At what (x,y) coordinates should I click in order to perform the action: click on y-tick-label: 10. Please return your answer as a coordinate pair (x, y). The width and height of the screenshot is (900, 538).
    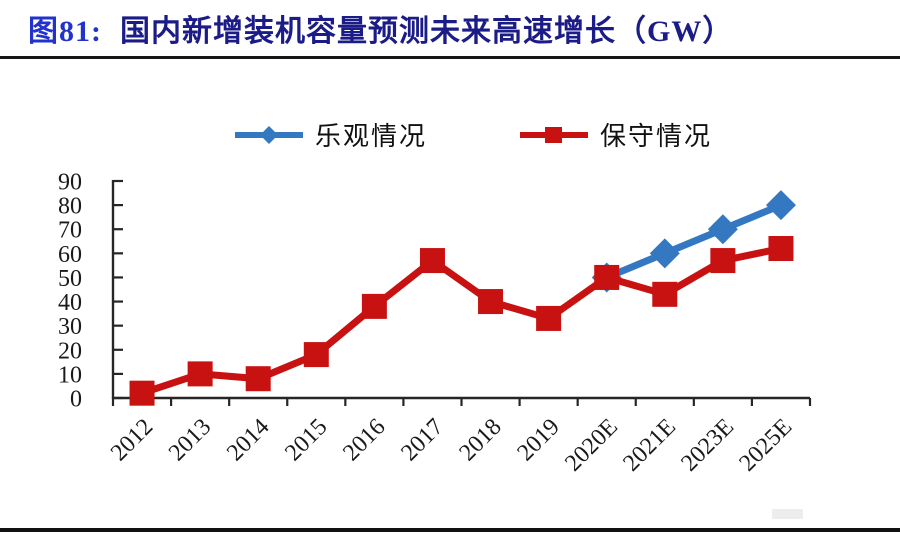
    Looking at the image, I should click on (70, 375).